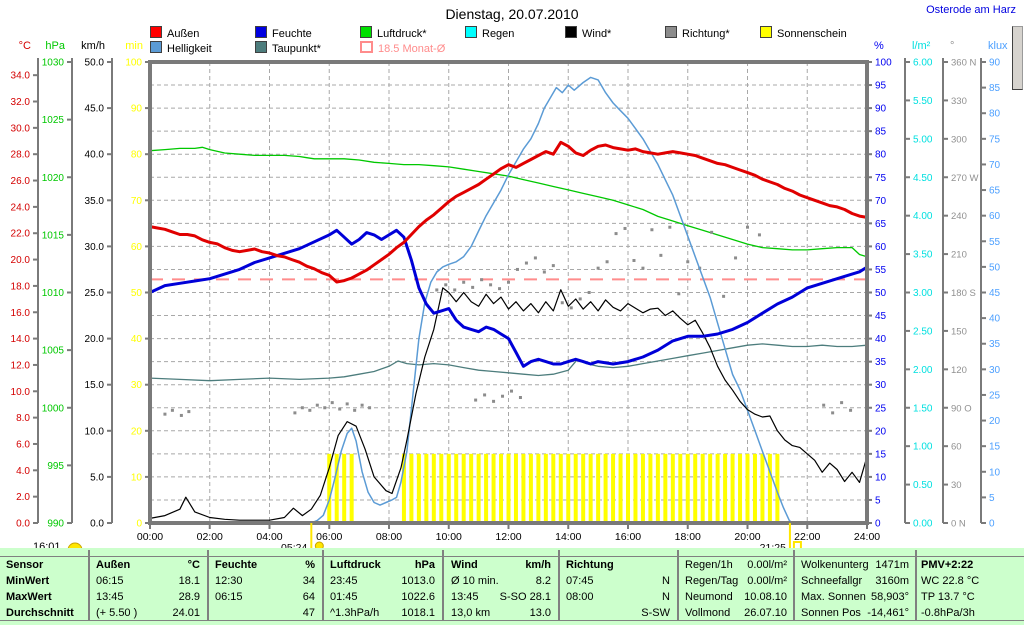 The image size is (1024, 625). What do you see at coordinates (148, 597) in the screenshot?
I see `table-row: 13:45 28.9` at bounding box center [148, 597].